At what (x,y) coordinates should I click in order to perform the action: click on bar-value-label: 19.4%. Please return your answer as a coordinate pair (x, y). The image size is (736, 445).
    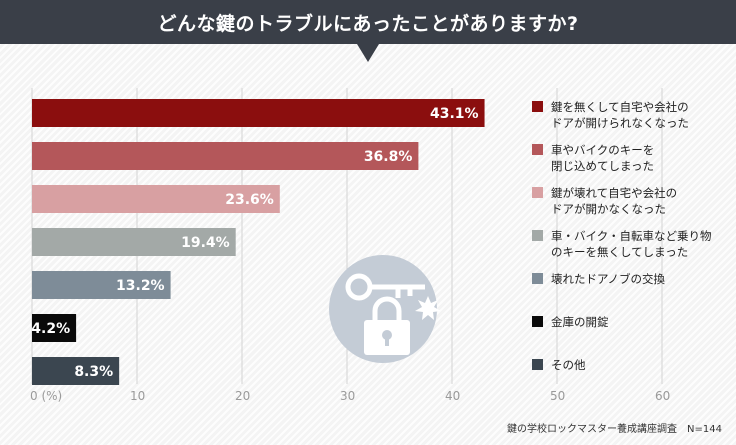
    Looking at the image, I should click on (205, 243).